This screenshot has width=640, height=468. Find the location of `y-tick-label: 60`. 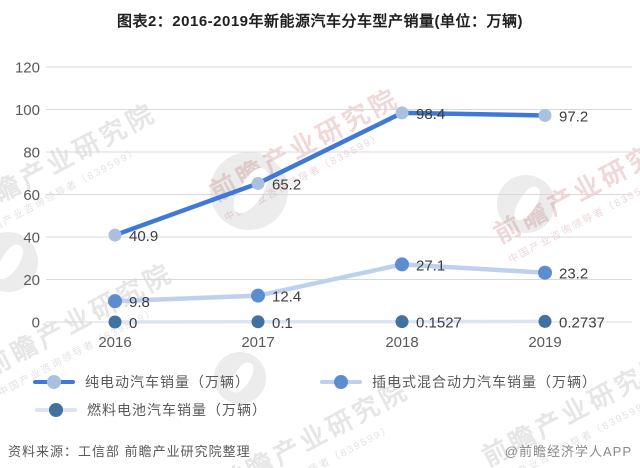

y-tick-label: 60 is located at coordinates (31, 195).